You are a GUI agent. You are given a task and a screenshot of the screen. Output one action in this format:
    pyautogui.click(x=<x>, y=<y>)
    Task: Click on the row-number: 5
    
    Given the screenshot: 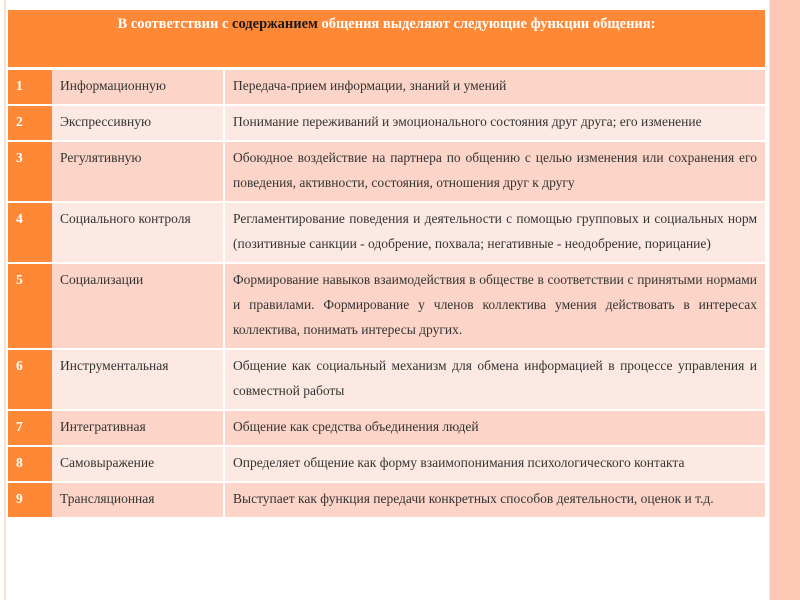 What is the action you would take?
    pyautogui.click(x=30, y=306)
    